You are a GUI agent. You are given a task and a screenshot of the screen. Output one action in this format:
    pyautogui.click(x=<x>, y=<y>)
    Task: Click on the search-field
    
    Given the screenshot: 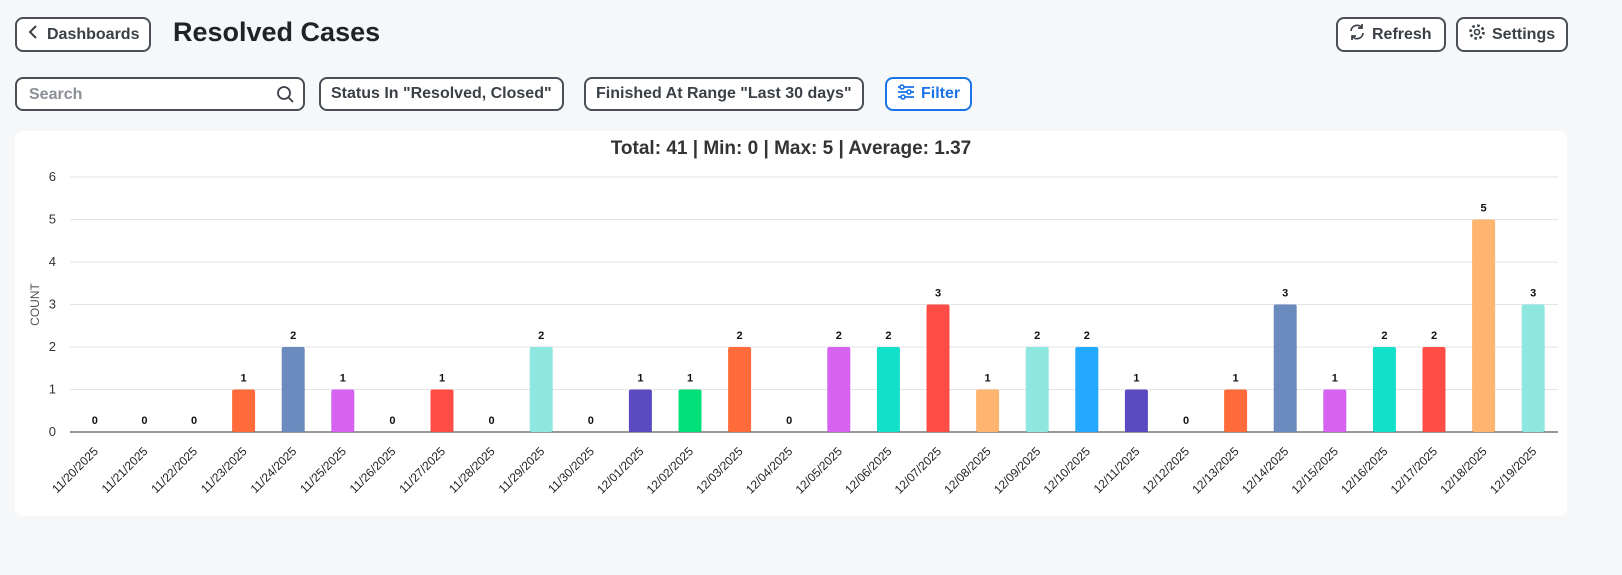 What is the action you would take?
    pyautogui.click(x=160, y=94)
    